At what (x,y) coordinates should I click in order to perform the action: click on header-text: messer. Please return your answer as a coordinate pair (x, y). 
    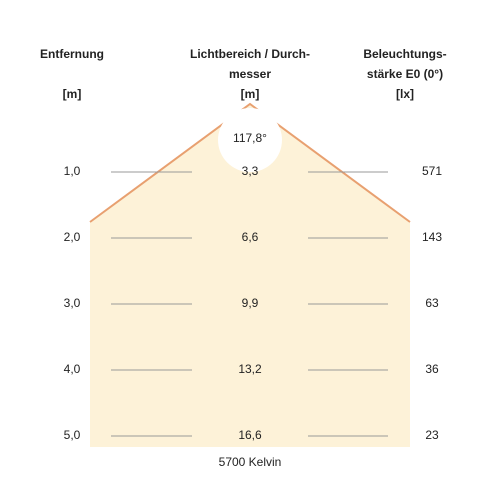
    Looking at the image, I should click on (250, 74).